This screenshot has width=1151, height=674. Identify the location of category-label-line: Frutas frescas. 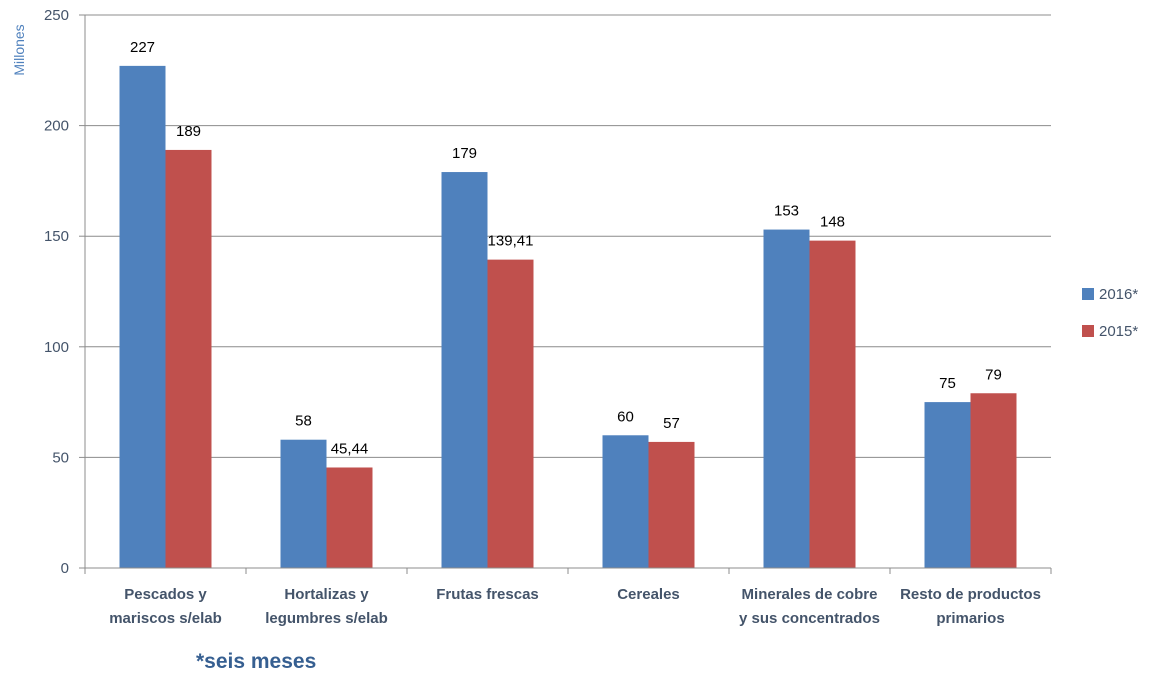
(487, 594).